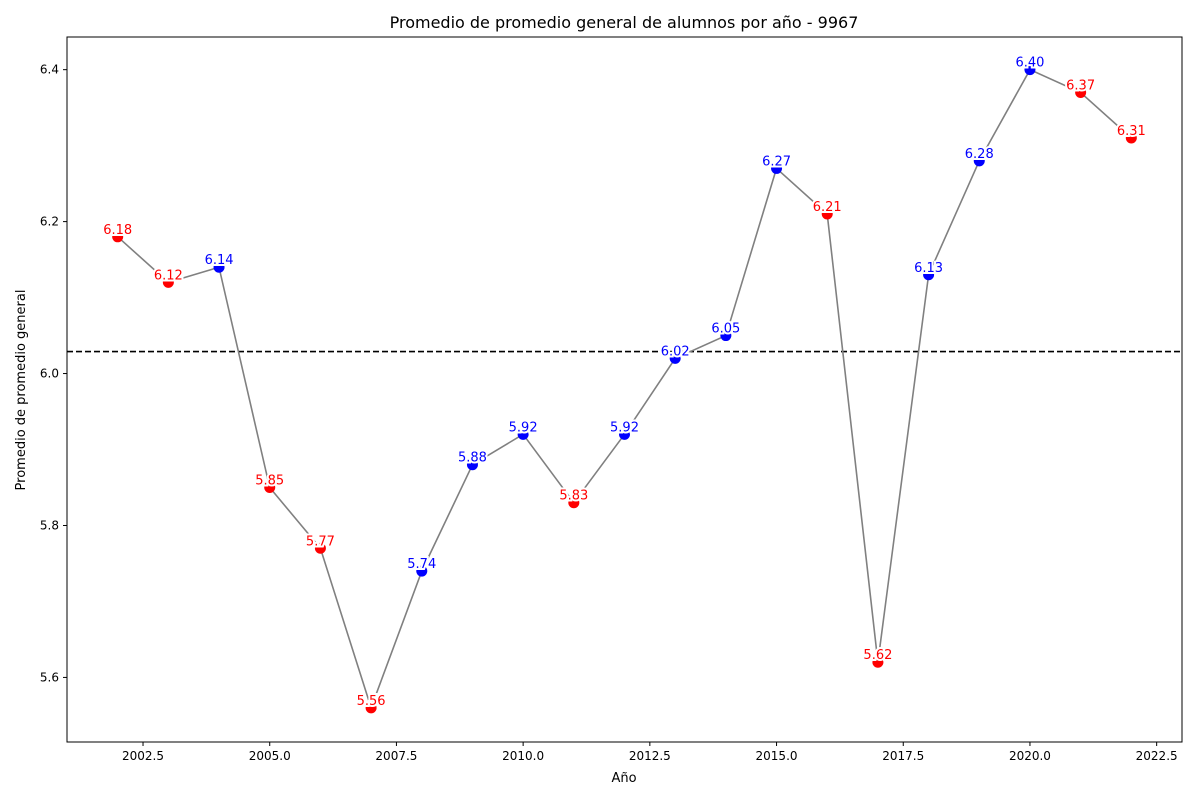  I want to click on data-label: 6.05, so click(725, 329).